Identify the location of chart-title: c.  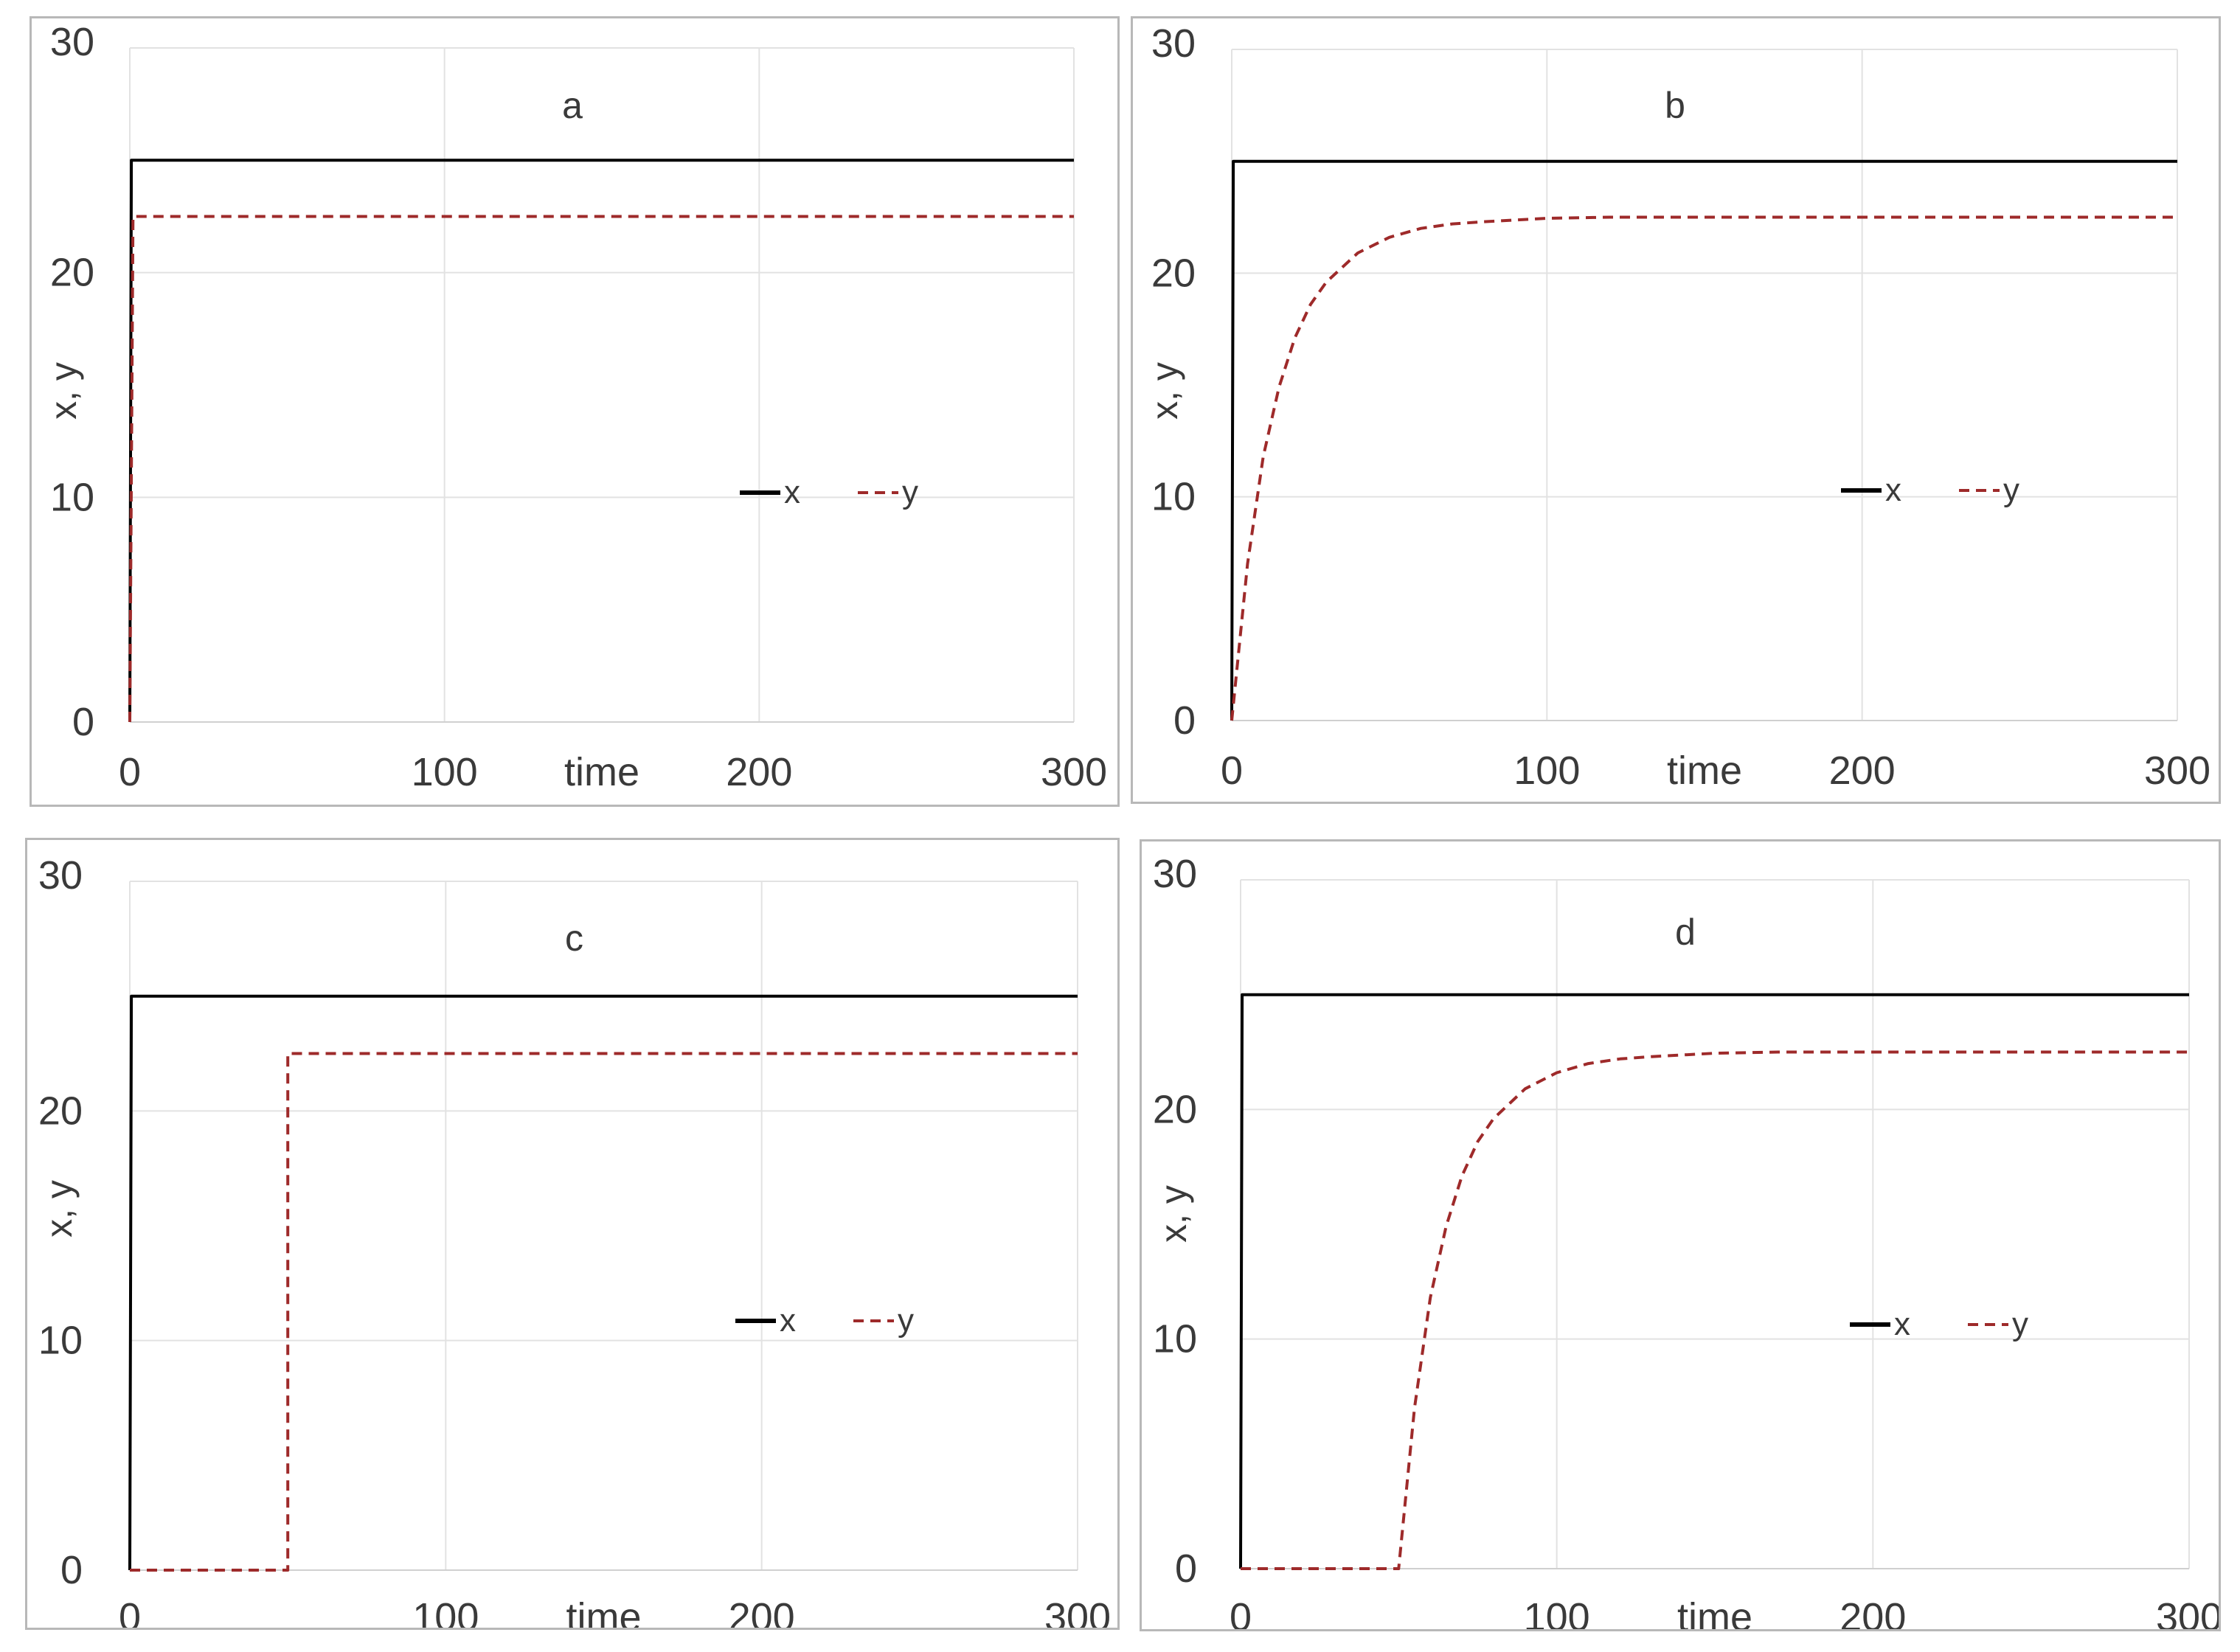
(574, 938).